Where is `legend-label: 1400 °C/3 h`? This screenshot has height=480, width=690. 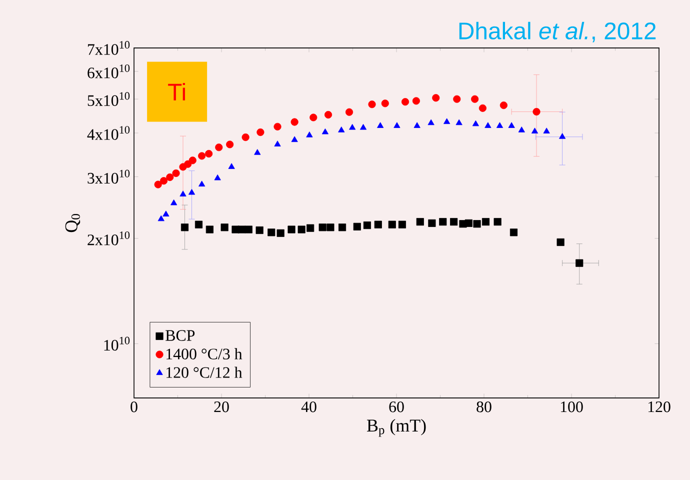
legend-label: 1400 °C/3 h is located at coordinates (204, 354).